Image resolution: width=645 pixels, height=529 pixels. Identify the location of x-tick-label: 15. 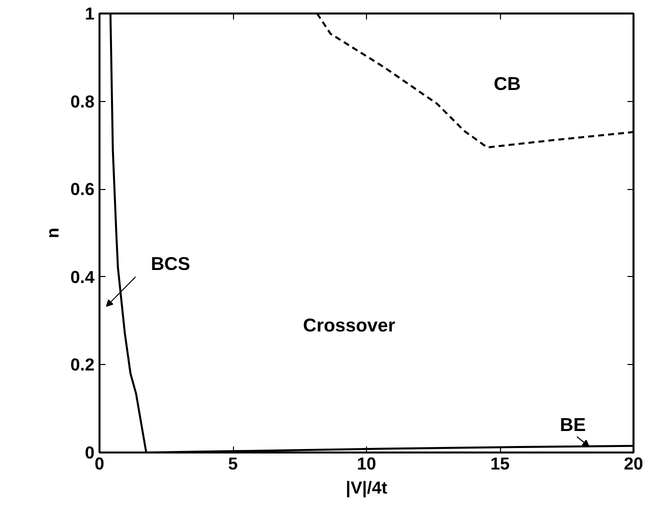
(500, 464).